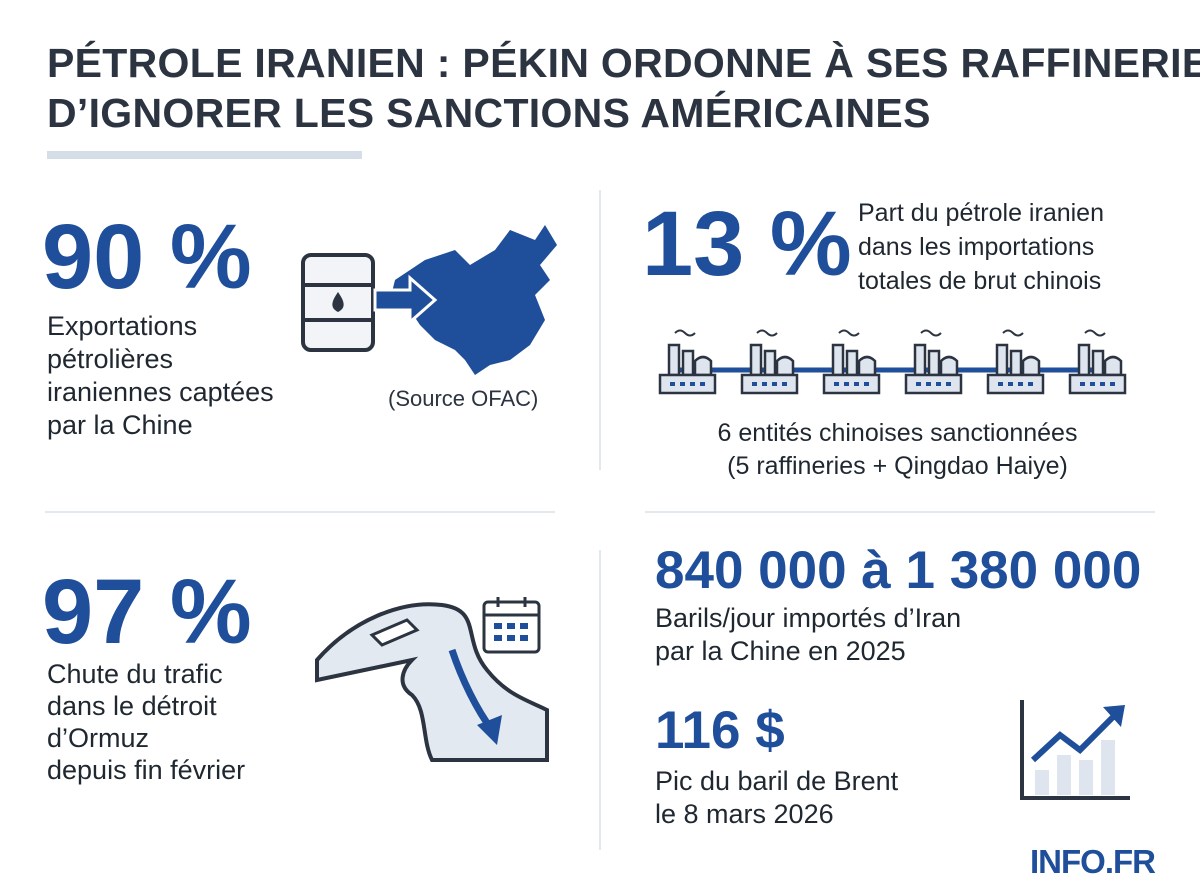 The height and width of the screenshot is (896, 1200). Describe the element at coordinates (110, 359) in the screenshot. I see `text-line: pétrolières` at that location.